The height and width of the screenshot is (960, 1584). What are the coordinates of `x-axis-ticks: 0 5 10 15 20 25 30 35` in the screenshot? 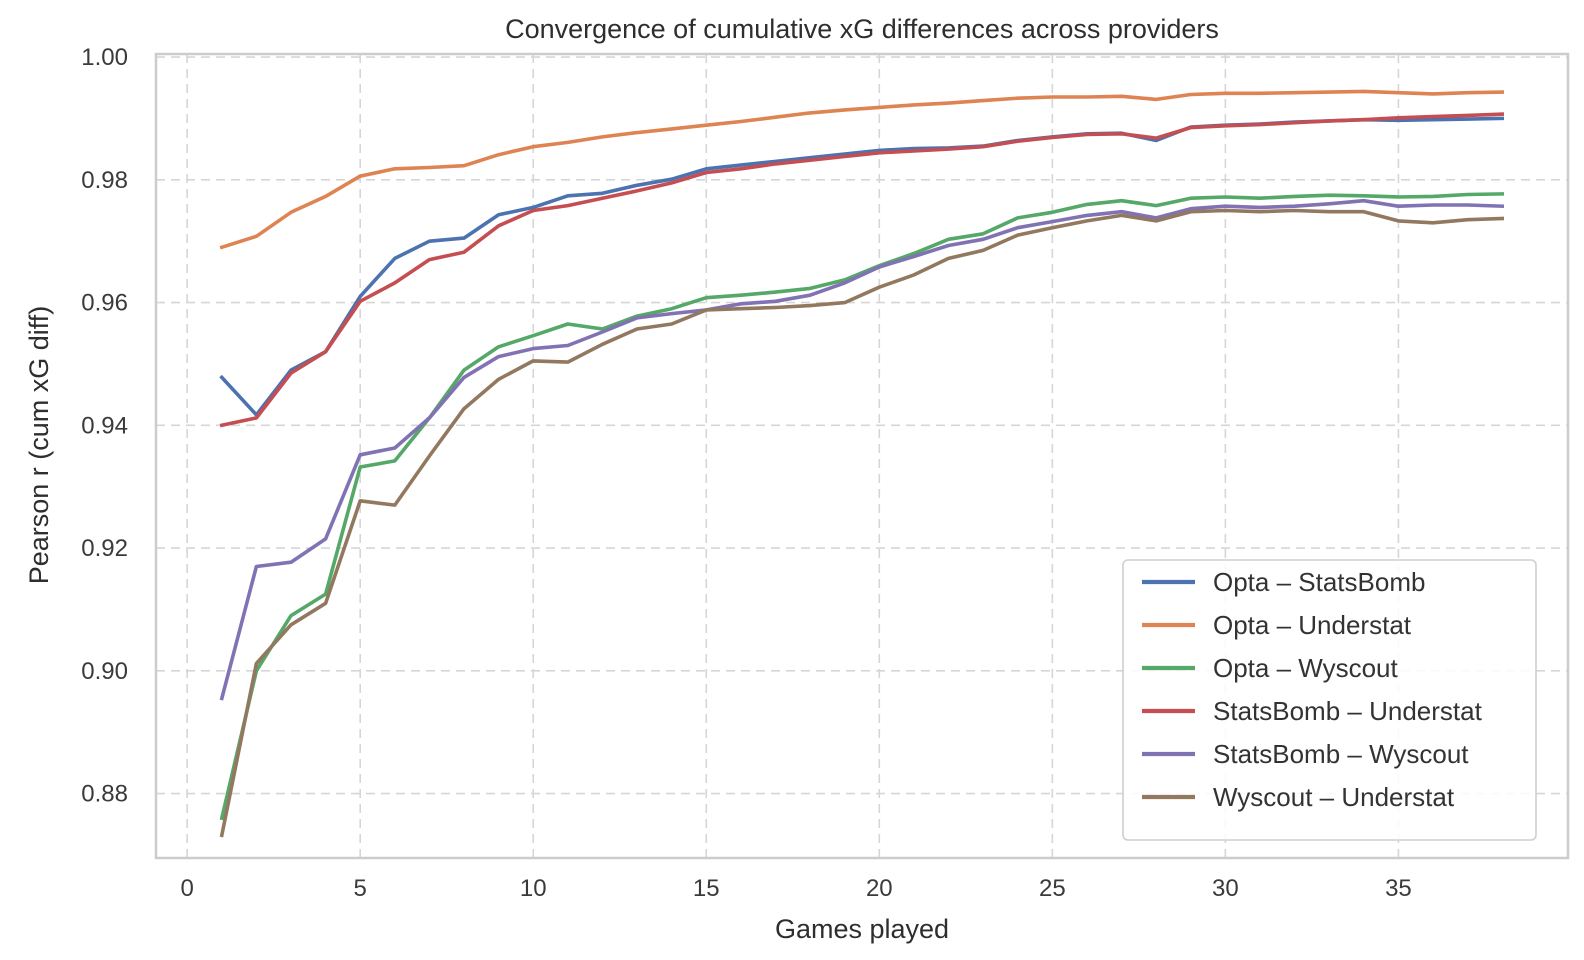 It's located at (795, 888).